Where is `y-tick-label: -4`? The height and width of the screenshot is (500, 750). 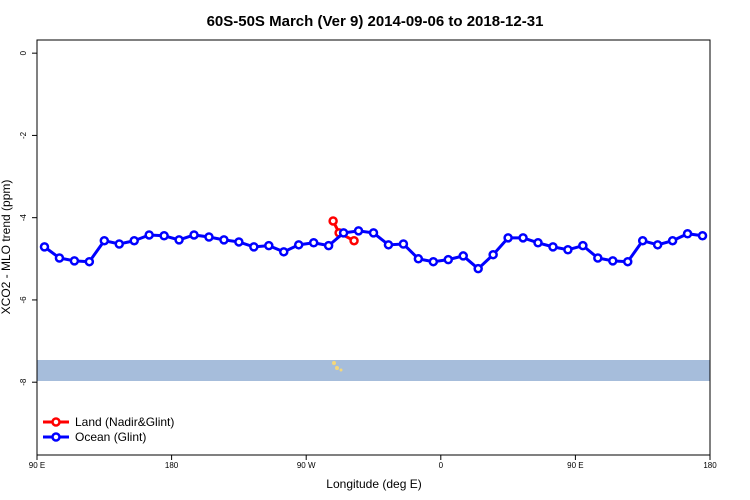 y-tick-label: -4 is located at coordinates (23, 218).